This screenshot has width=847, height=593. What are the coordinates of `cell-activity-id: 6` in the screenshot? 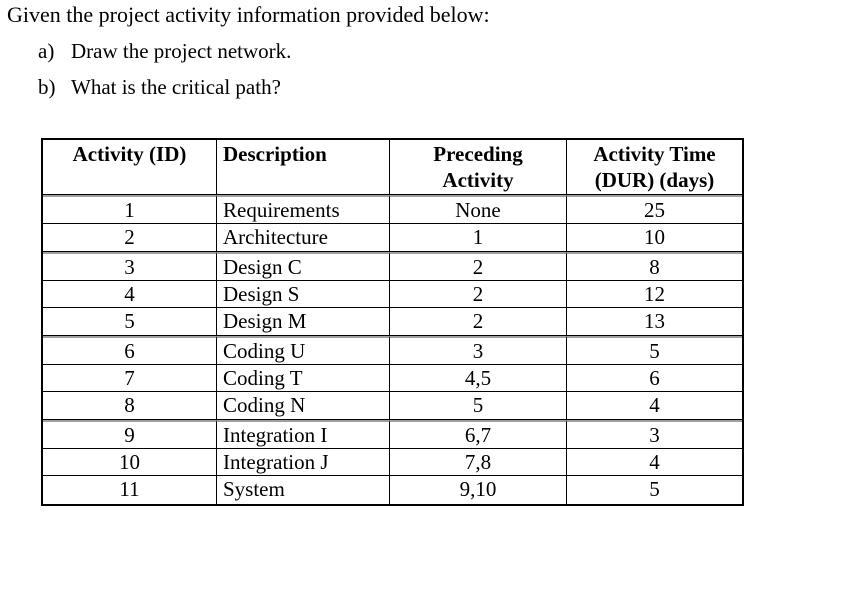 It's located at (130, 350).